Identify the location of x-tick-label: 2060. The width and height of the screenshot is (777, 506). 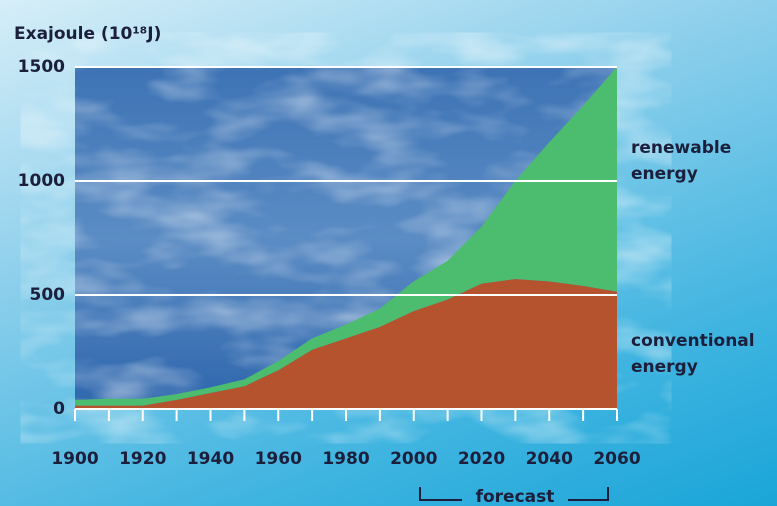
(616, 459).